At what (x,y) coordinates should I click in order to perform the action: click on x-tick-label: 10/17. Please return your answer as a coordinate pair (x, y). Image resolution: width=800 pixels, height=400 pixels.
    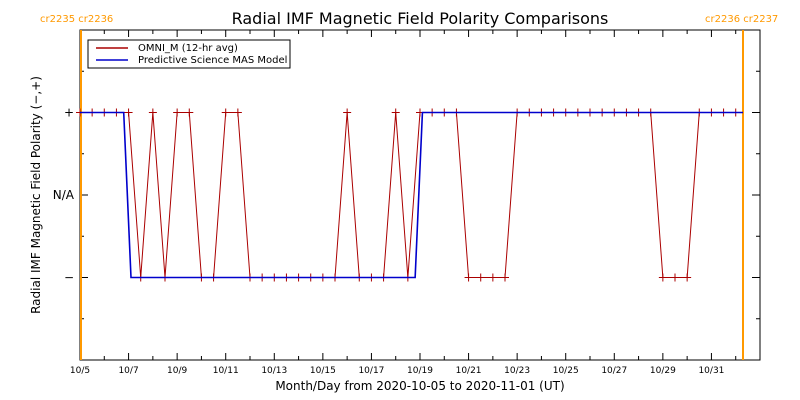
    Looking at the image, I should click on (371, 371).